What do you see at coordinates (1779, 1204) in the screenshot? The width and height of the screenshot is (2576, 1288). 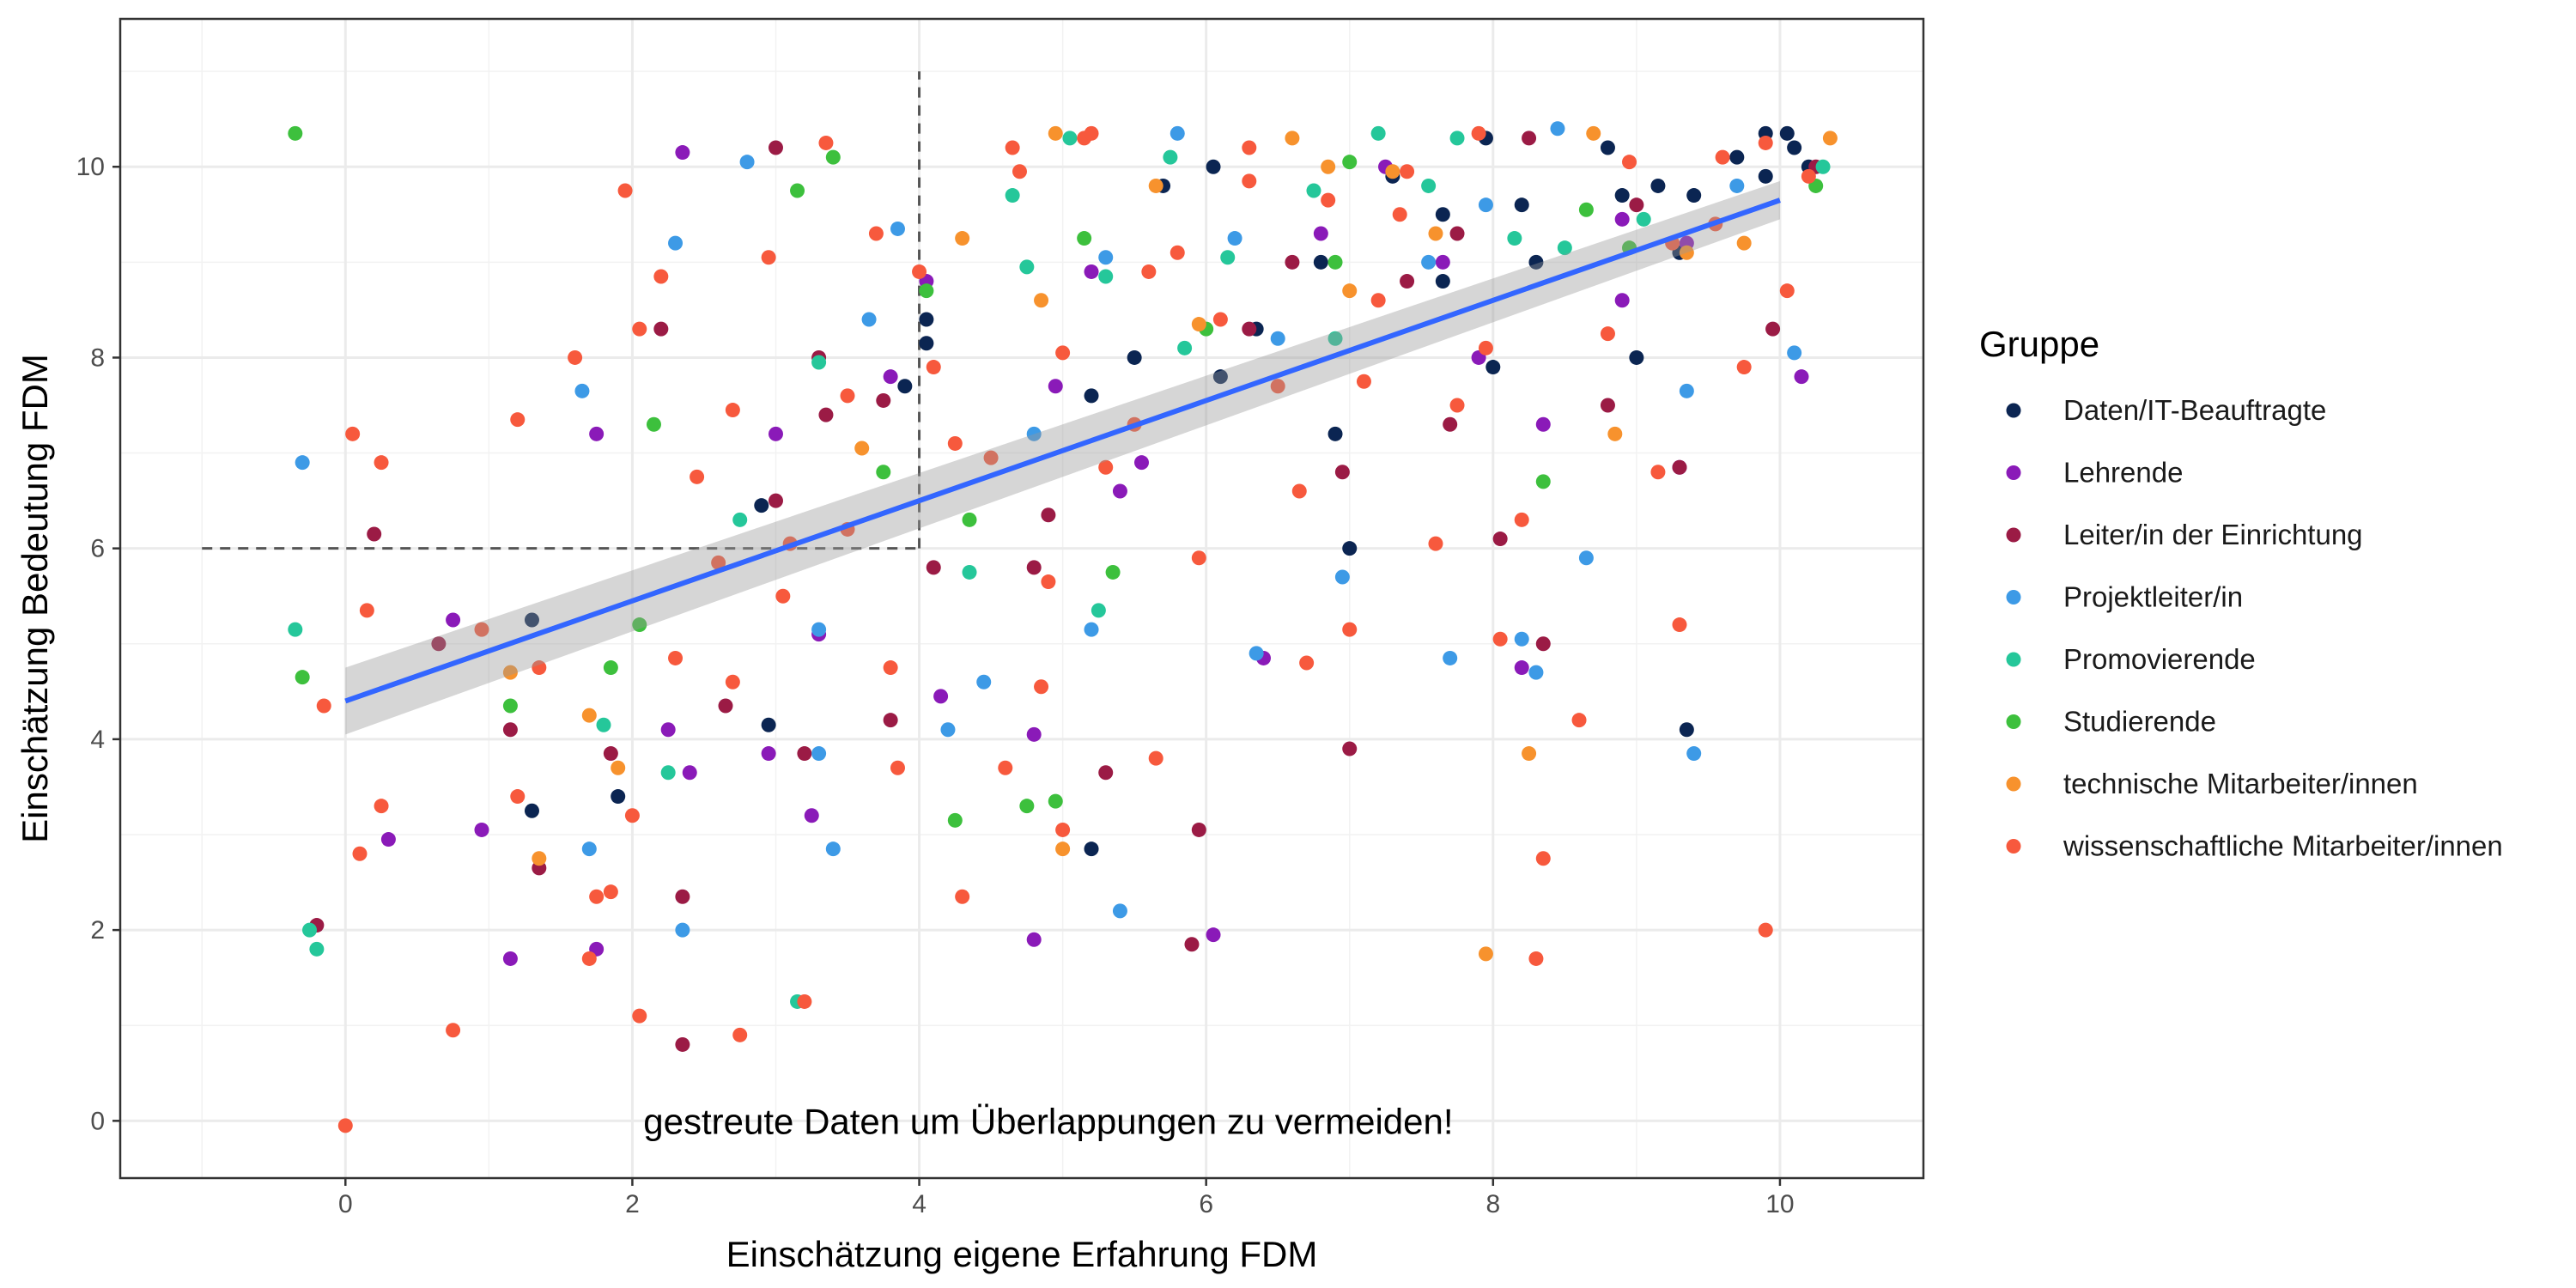 I see `x-tick-label: 10` at bounding box center [1779, 1204].